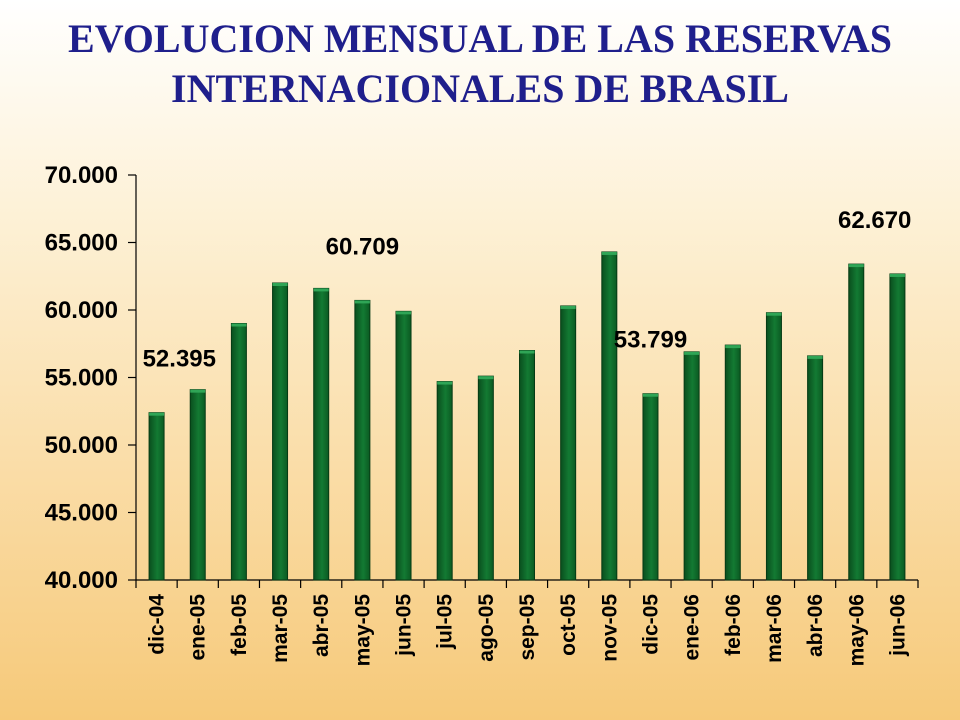 This screenshot has height=720, width=960. What do you see at coordinates (692, 627) in the screenshot?
I see `x-tick-label: ene-06` at bounding box center [692, 627].